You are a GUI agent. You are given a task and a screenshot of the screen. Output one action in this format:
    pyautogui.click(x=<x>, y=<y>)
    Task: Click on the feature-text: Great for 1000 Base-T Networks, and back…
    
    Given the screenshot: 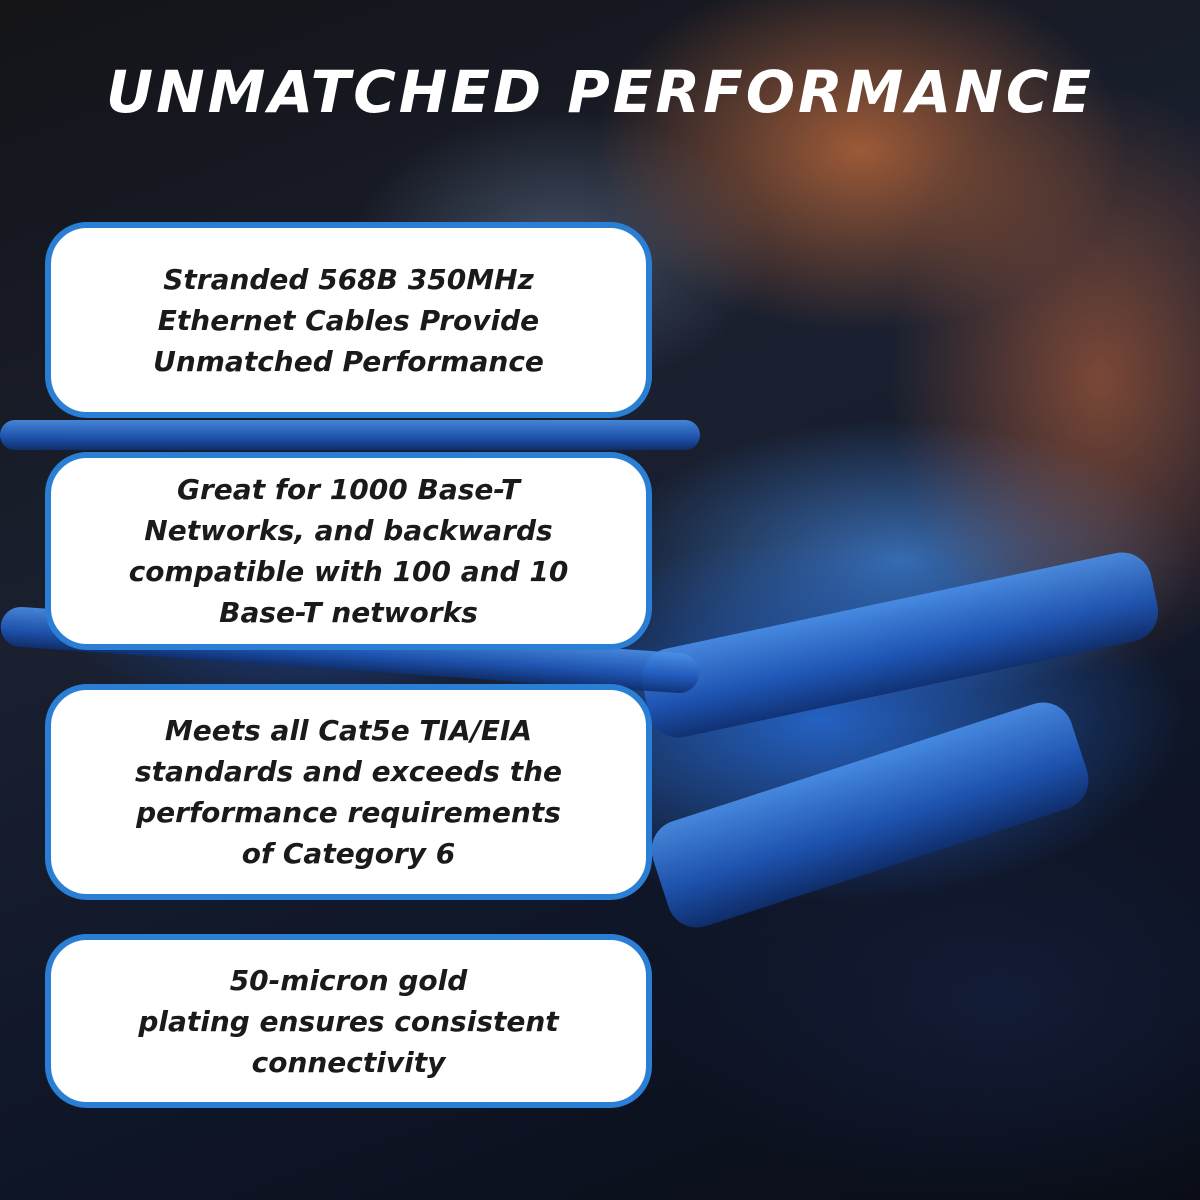 What is the action you would take?
    pyautogui.click(x=348, y=551)
    